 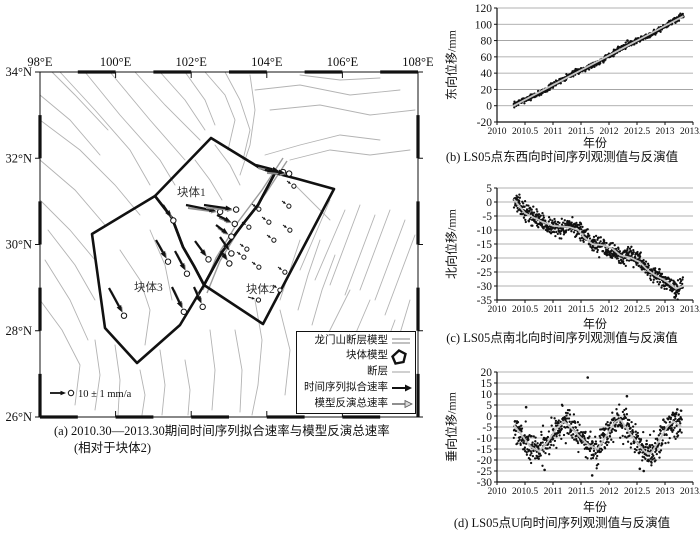 I want to click on x-tick-label: 2011.5, so click(x=581, y=132).